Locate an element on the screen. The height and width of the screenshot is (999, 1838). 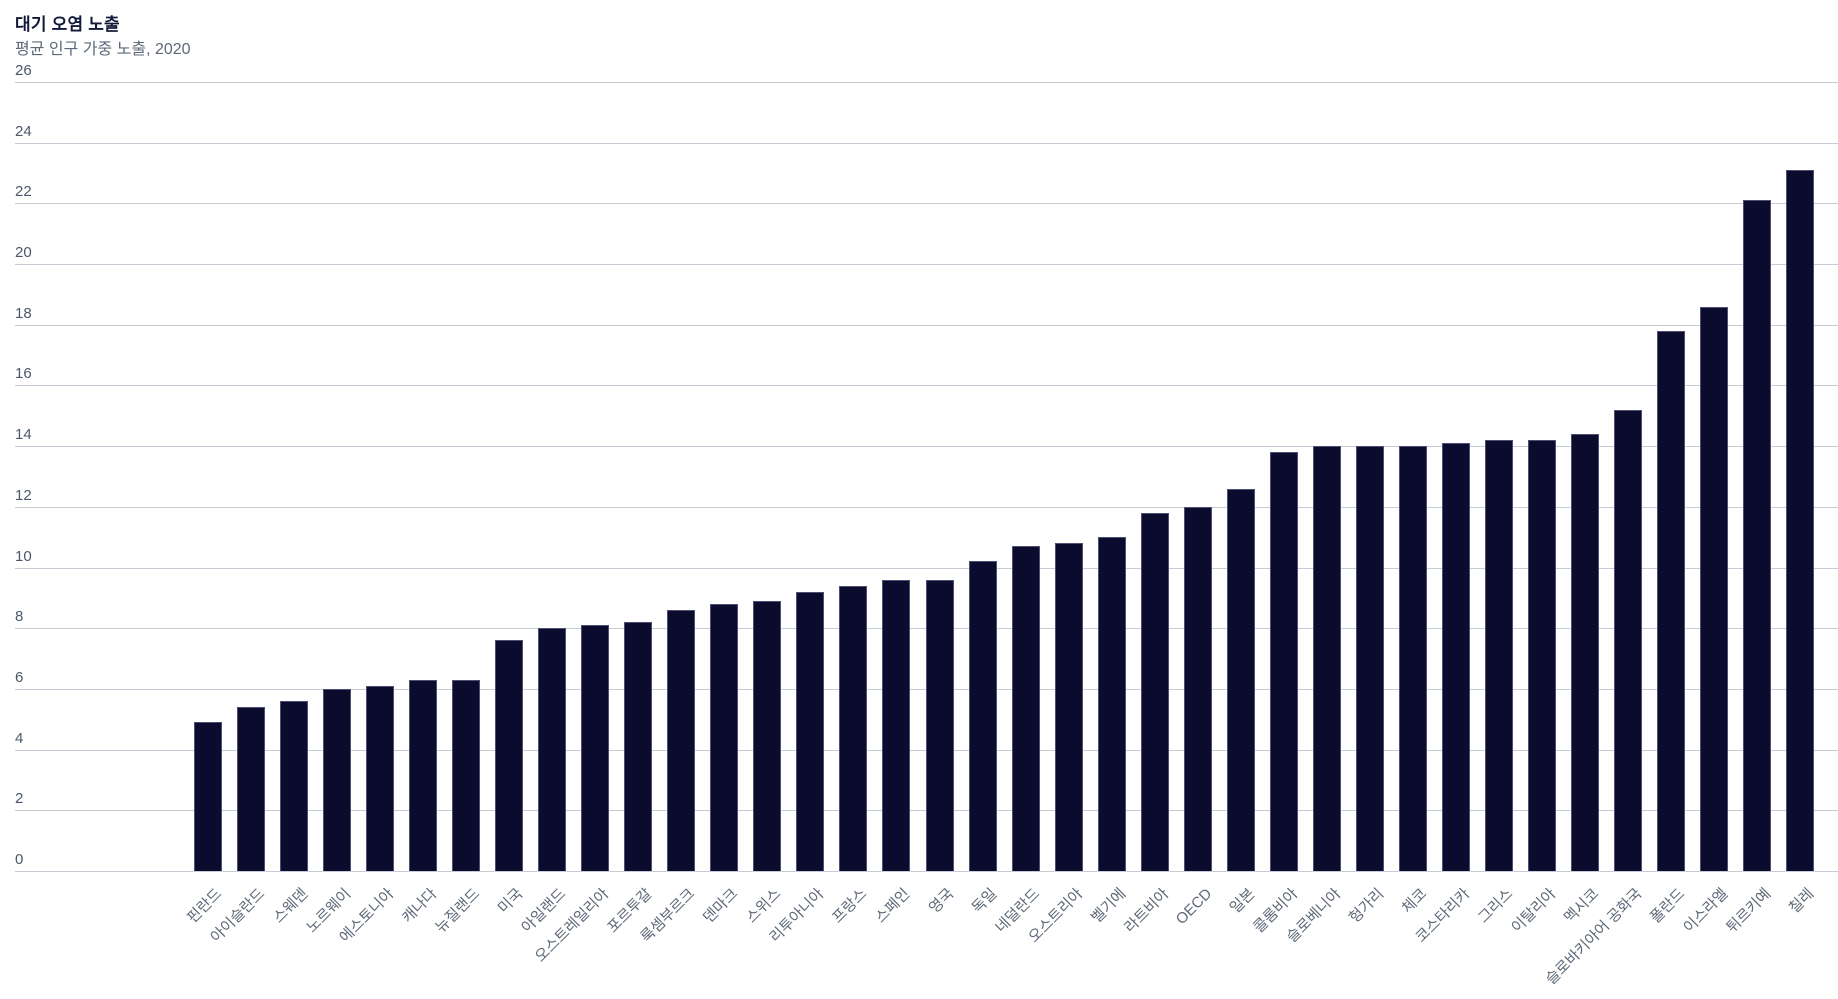
y-tick-label: 2 is located at coordinates (19, 799).